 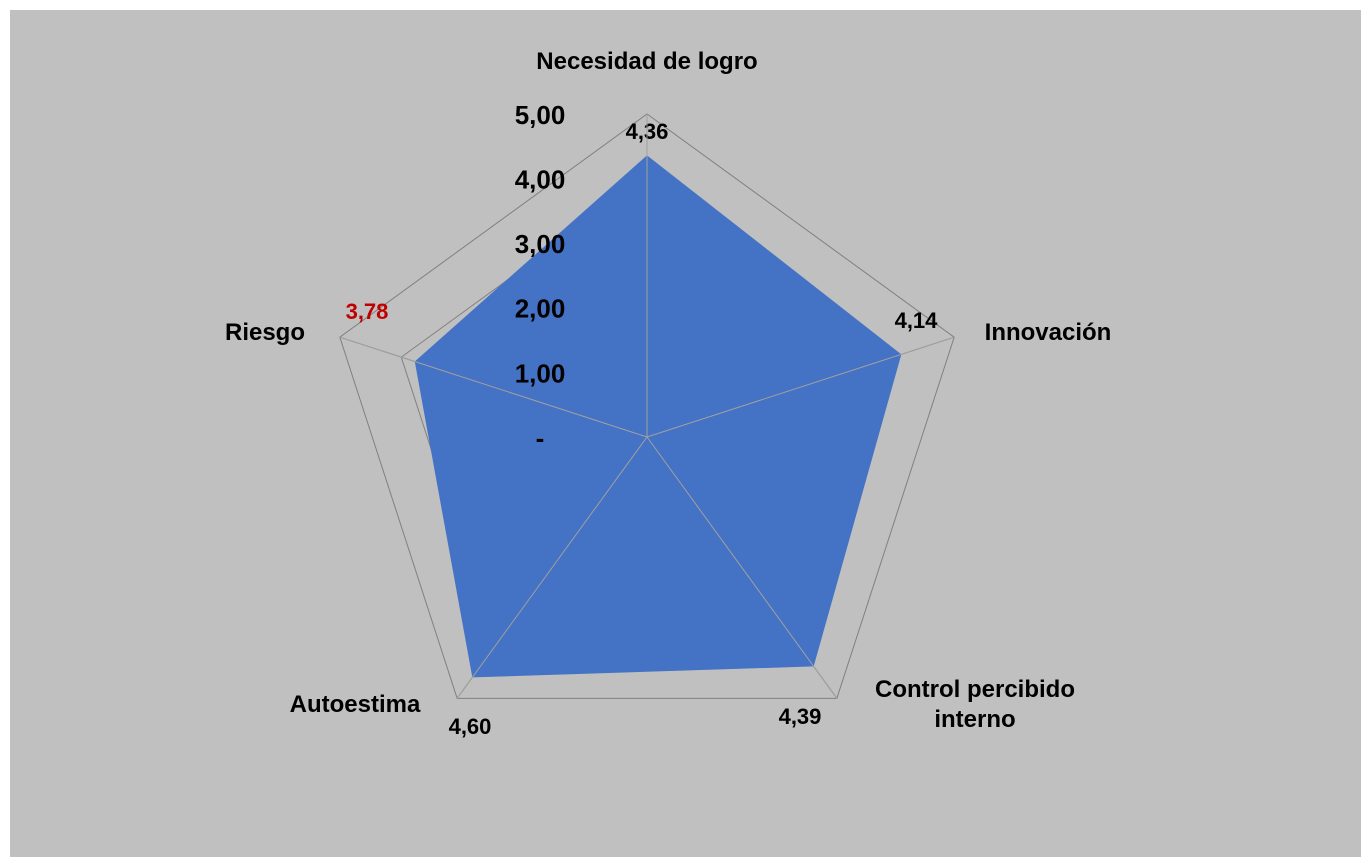 What do you see at coordinates (540, 115) in the screenshot?
I see `r-tick-label: 5,00` at bounding box center [540, 115].